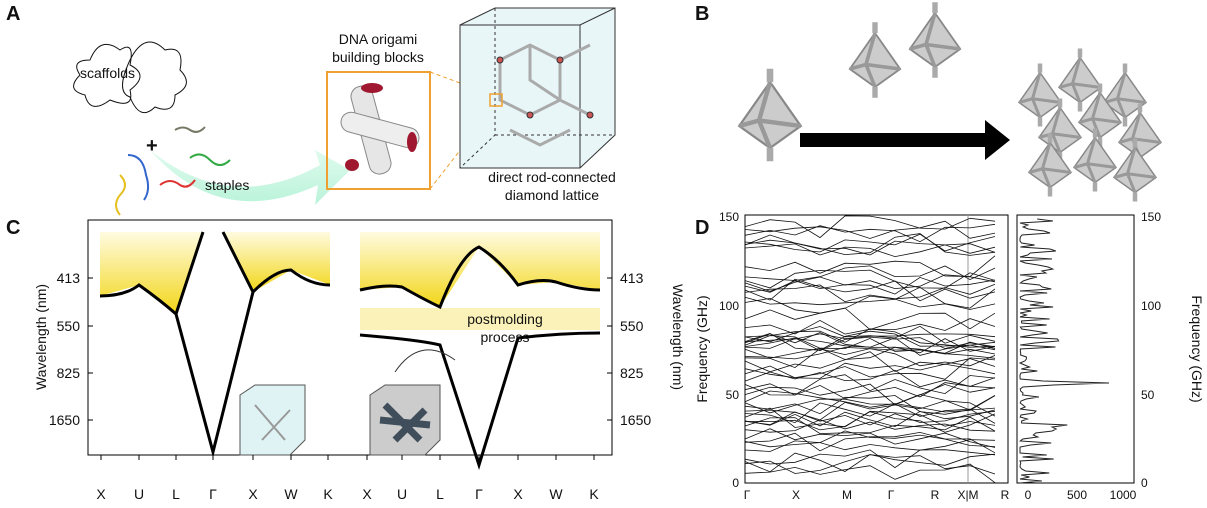 The height and width of the screenshot is (508, 1207). What do you see at coordinates (552, 177) in the screenshot?
I see `text: direct rod-connected` at bounding box center [552, 177].